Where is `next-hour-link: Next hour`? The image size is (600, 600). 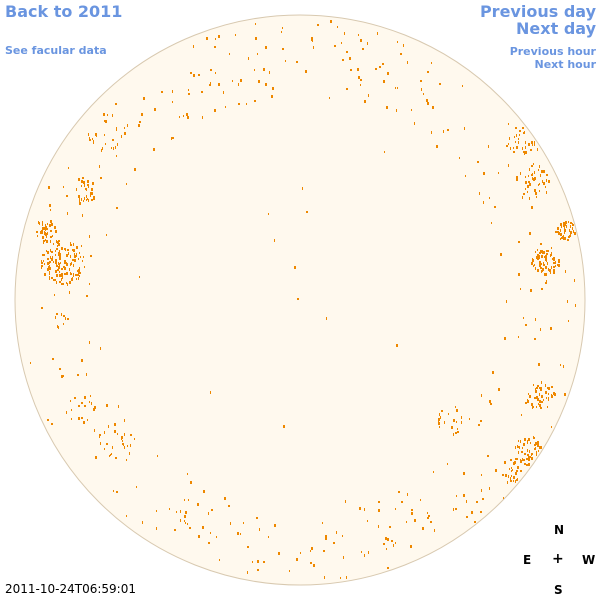
next-hour-link: Next hour is located at coordinates (565, 64).